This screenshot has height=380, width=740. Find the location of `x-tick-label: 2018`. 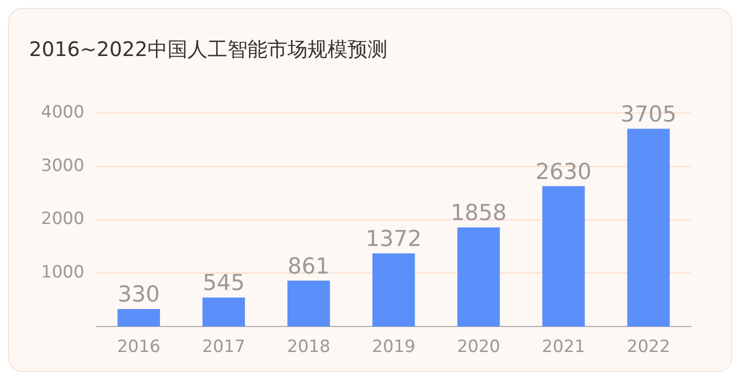

x-tick-label: 2018 is located at coordinates (308, 347).